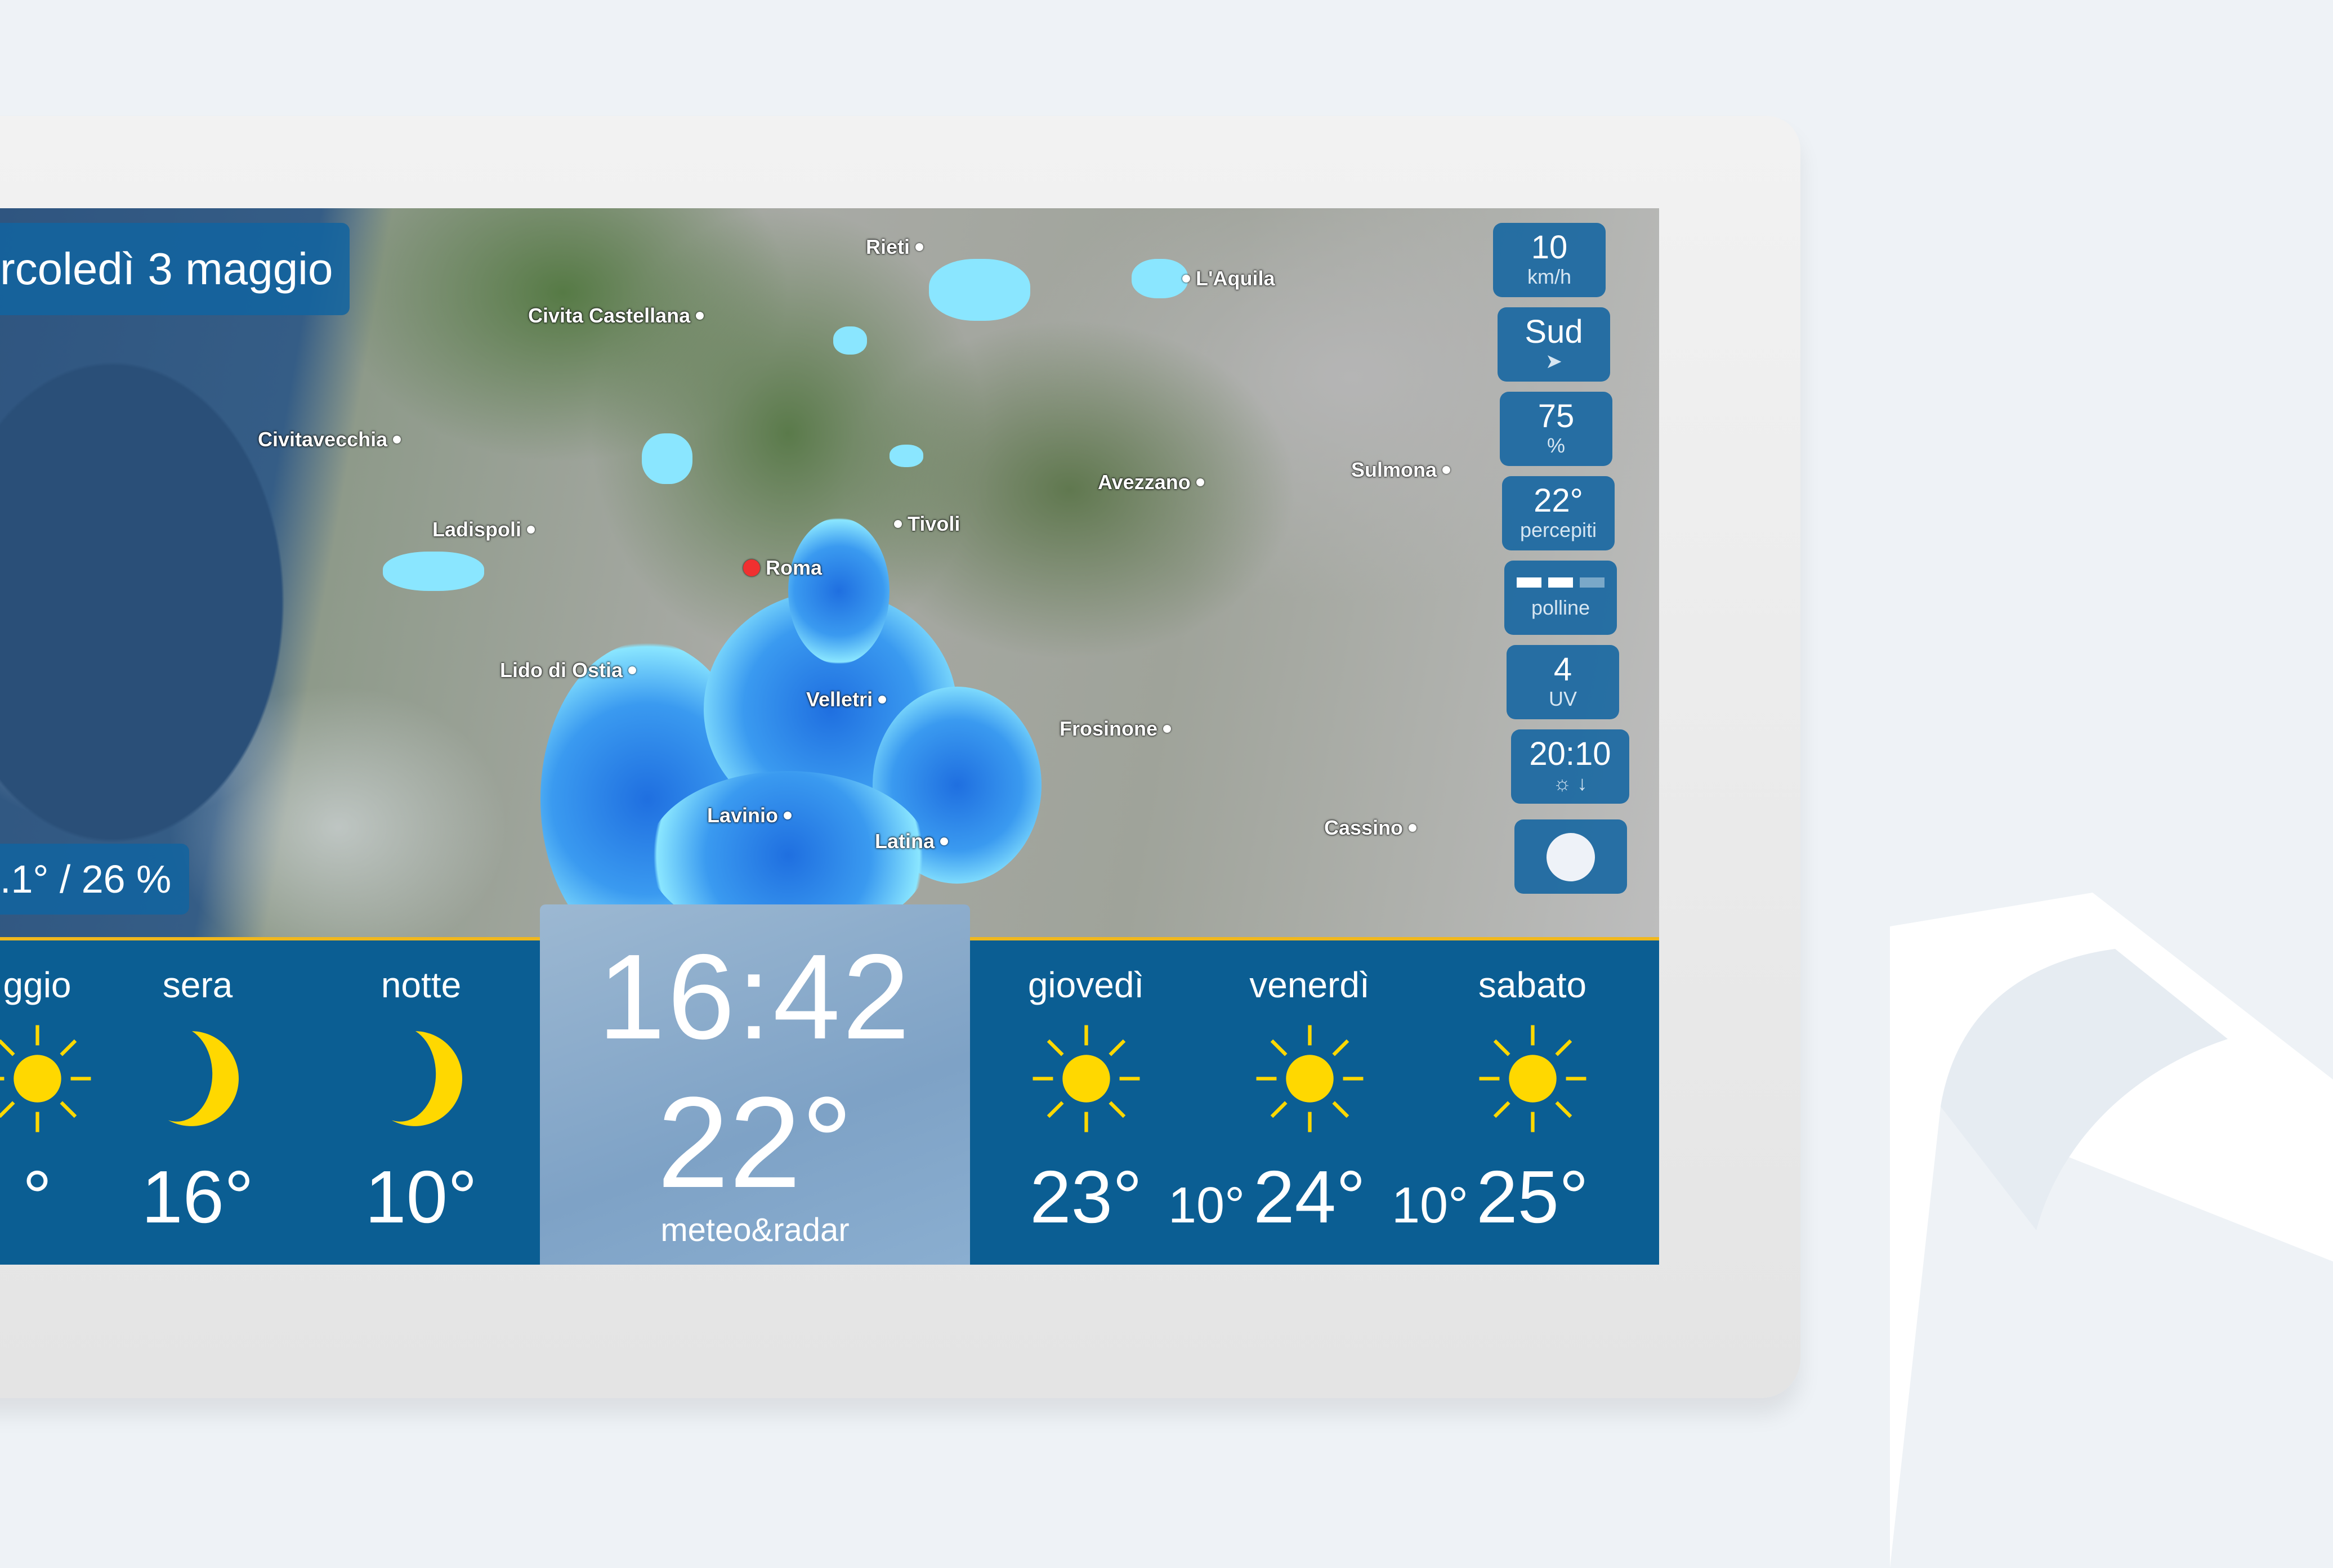 The width and height of the screenshot is (2333, 1568). What do you see at coordinates (1558, 513) in the screenshot?
I see `feels-like-widget: 22° percepiti` at bounding box center [1558, 513].